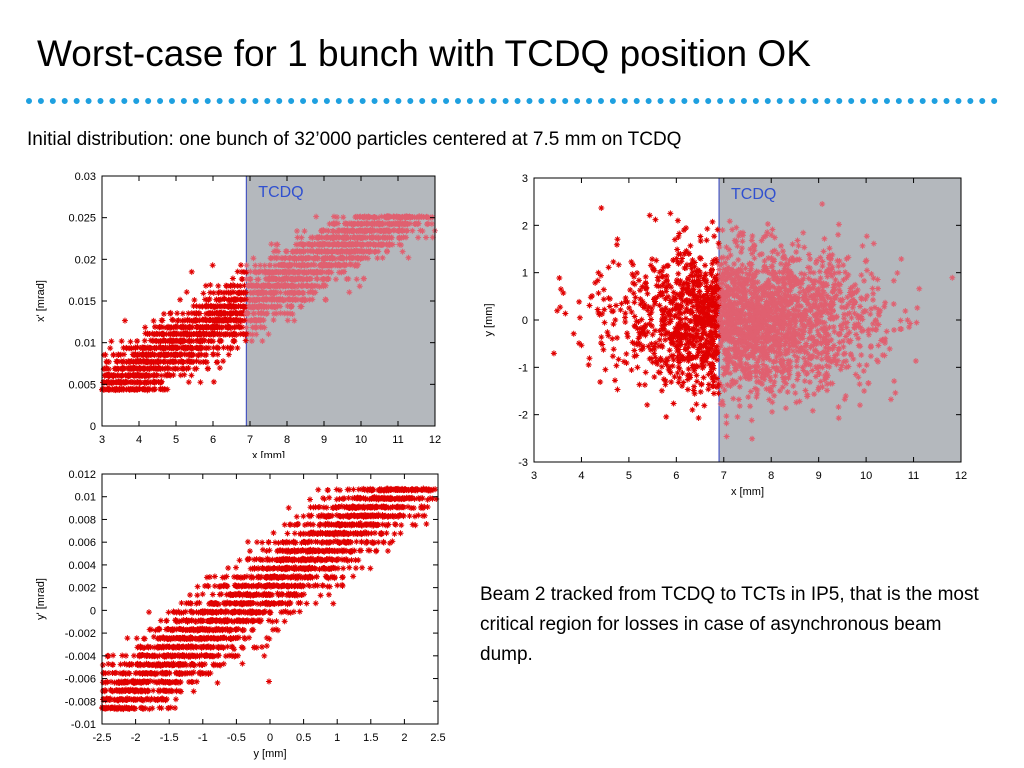 Image resolution: width=1024 pixels, height=768 pixels. I want to click on y-tick-label: 0.03, so click(85, 177).